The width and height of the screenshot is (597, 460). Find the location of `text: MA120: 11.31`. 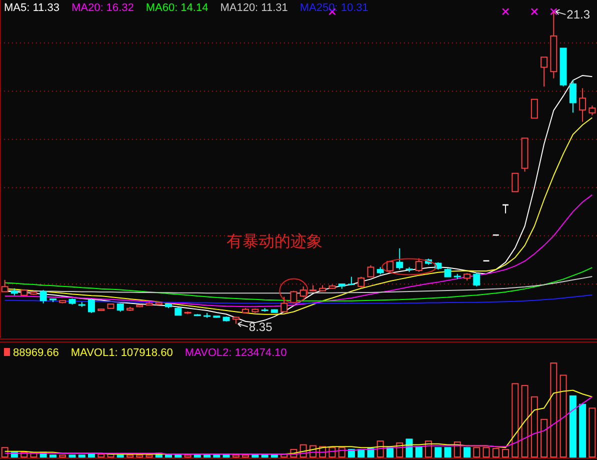

text: MA120: 11.31 is located at coordinates (254, 8).